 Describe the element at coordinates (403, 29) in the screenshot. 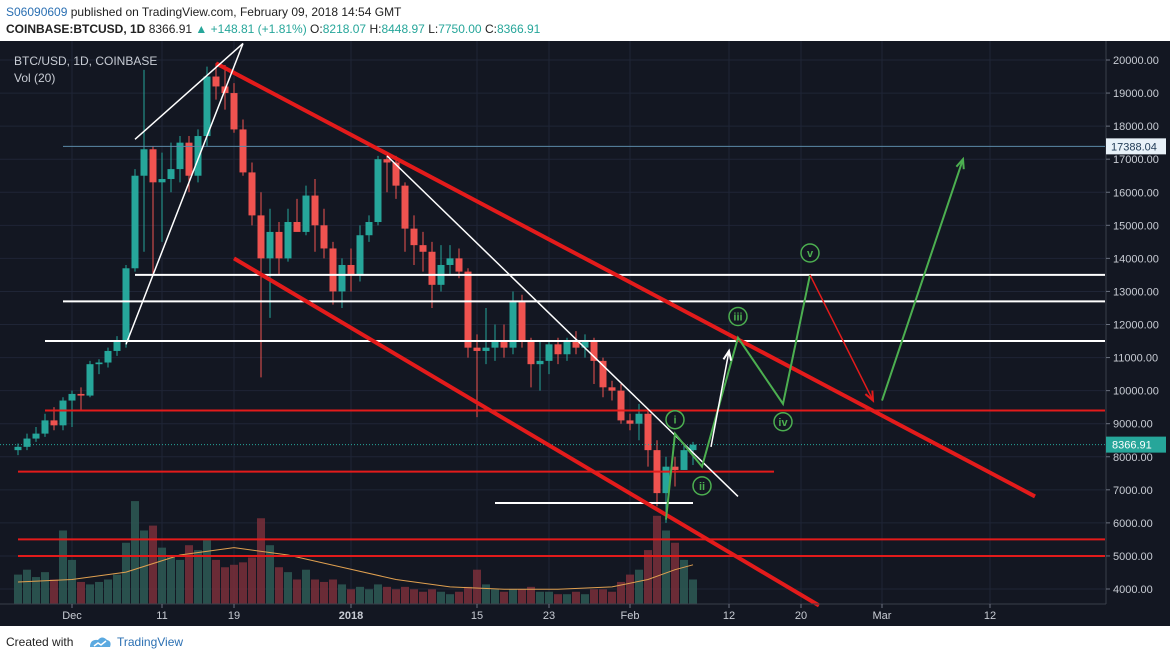

I see `high-value: 8448.97` at that location.